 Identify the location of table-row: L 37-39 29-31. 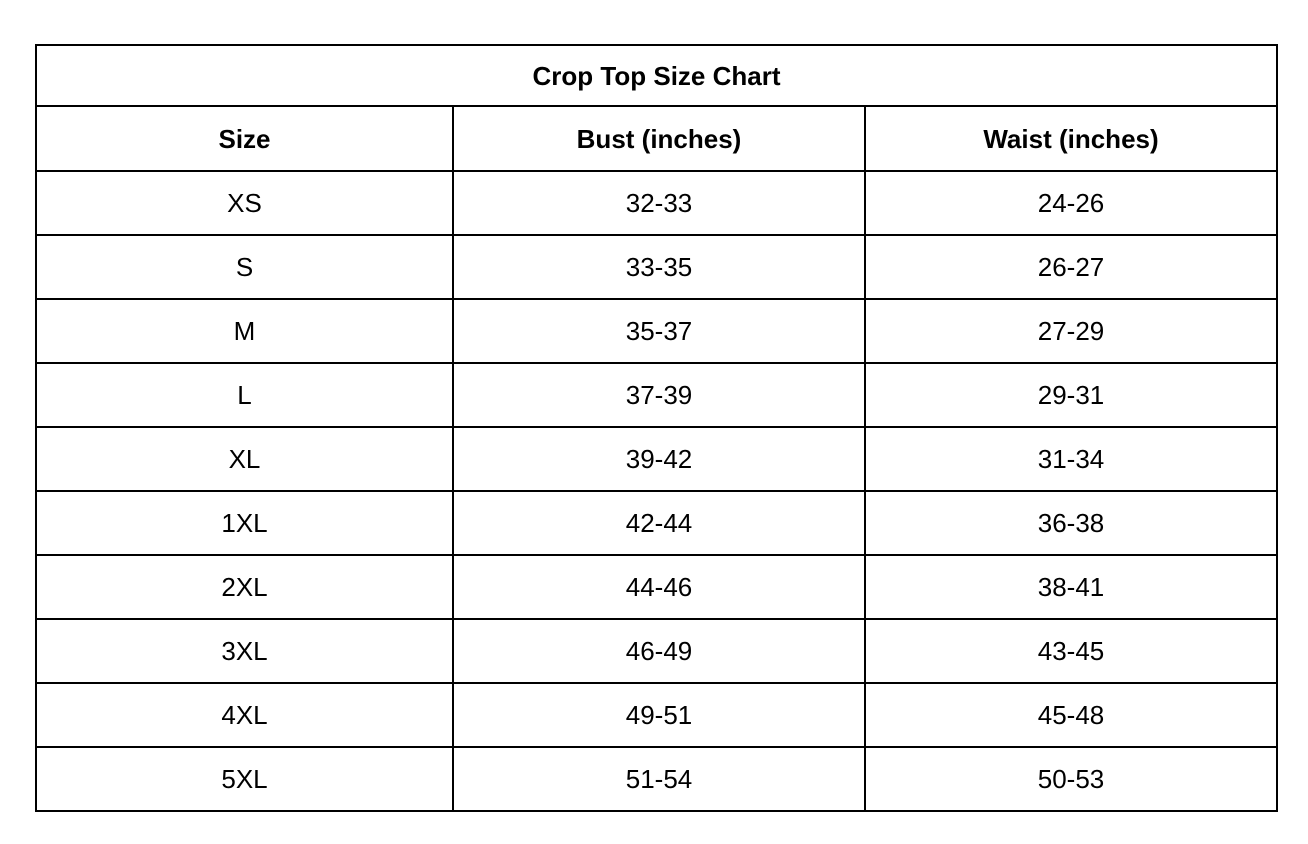
(657, 395).